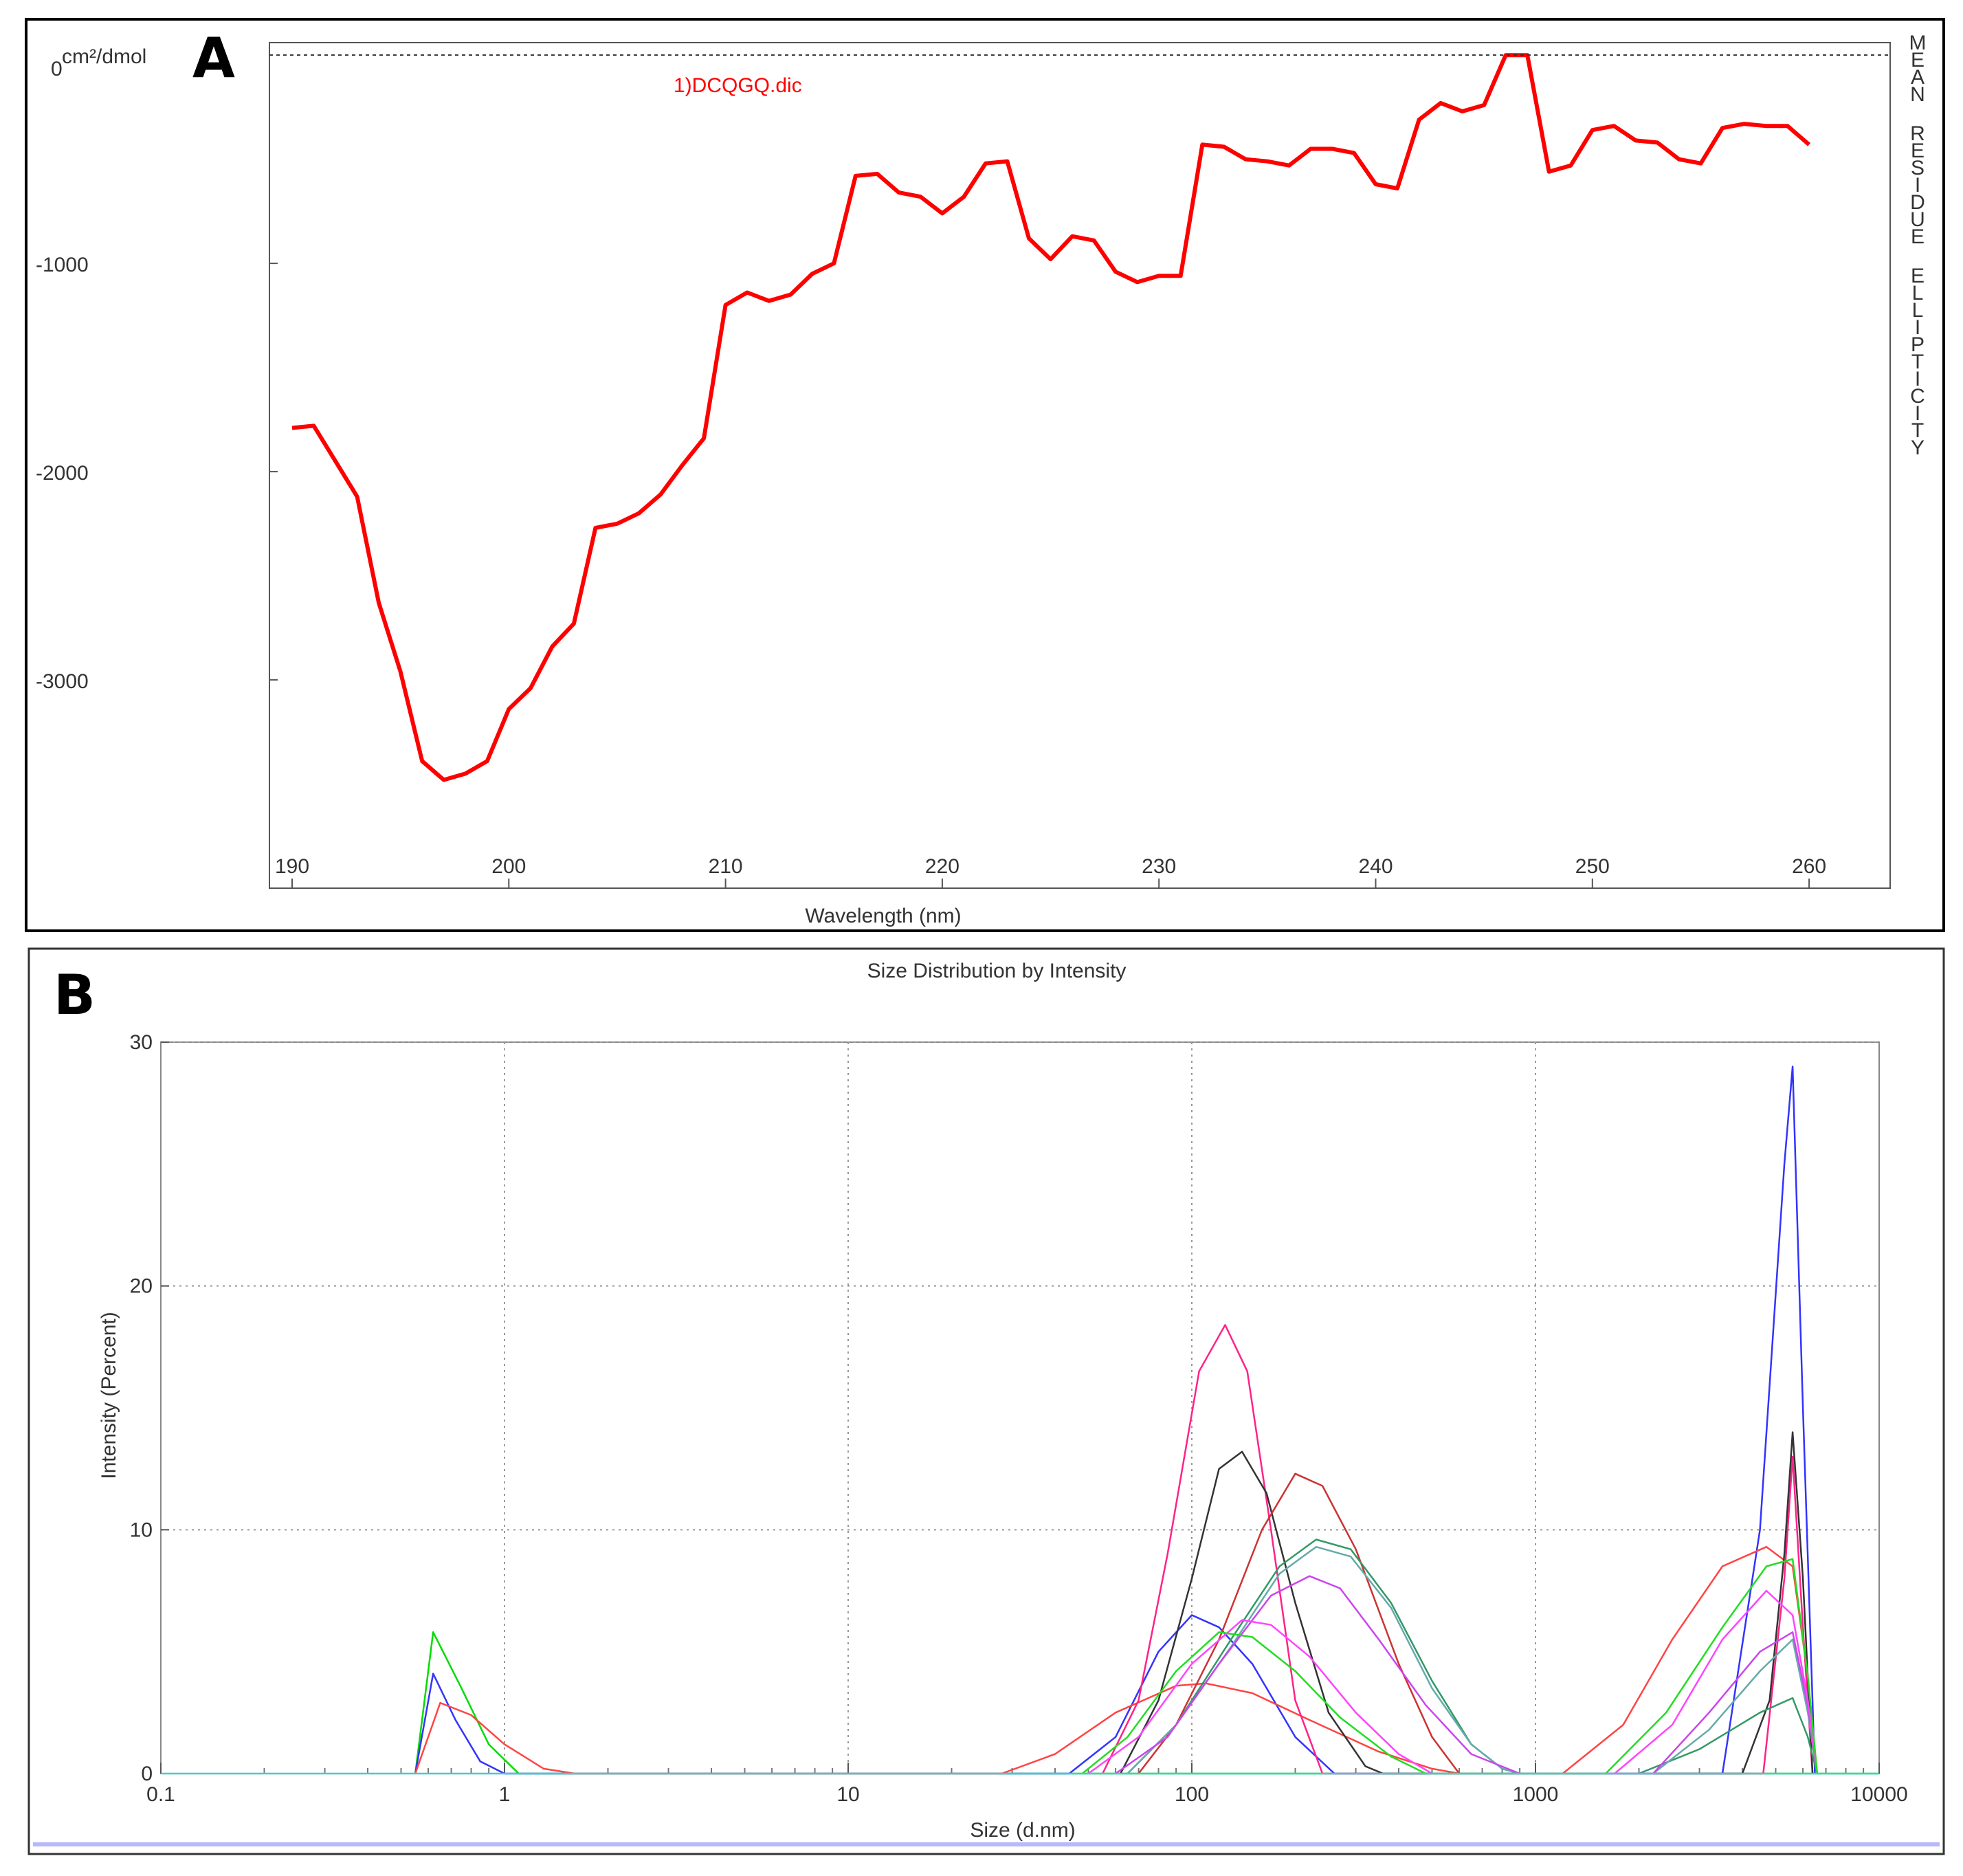  I want to click on panel-b-series-red, so click(1116, 1660).